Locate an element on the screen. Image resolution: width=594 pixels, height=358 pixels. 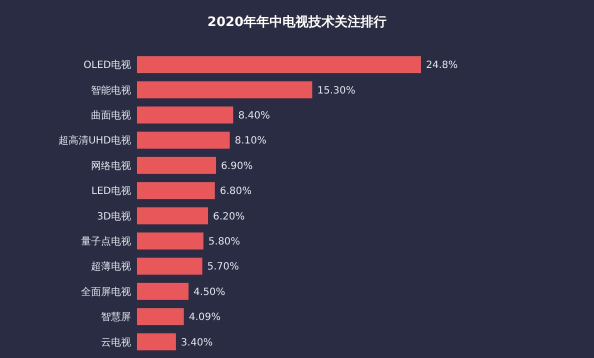
data-label: 24.8% is located at coordinates (442, 66).